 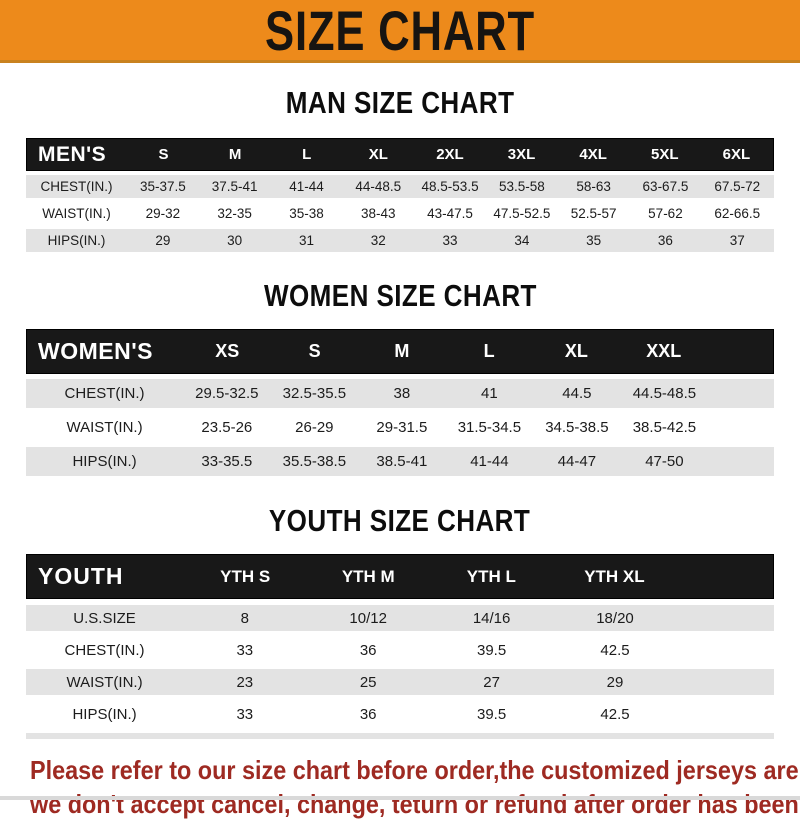 I want to click on size-value-cell: 31.5-34.5, so click(x=489, y=427).